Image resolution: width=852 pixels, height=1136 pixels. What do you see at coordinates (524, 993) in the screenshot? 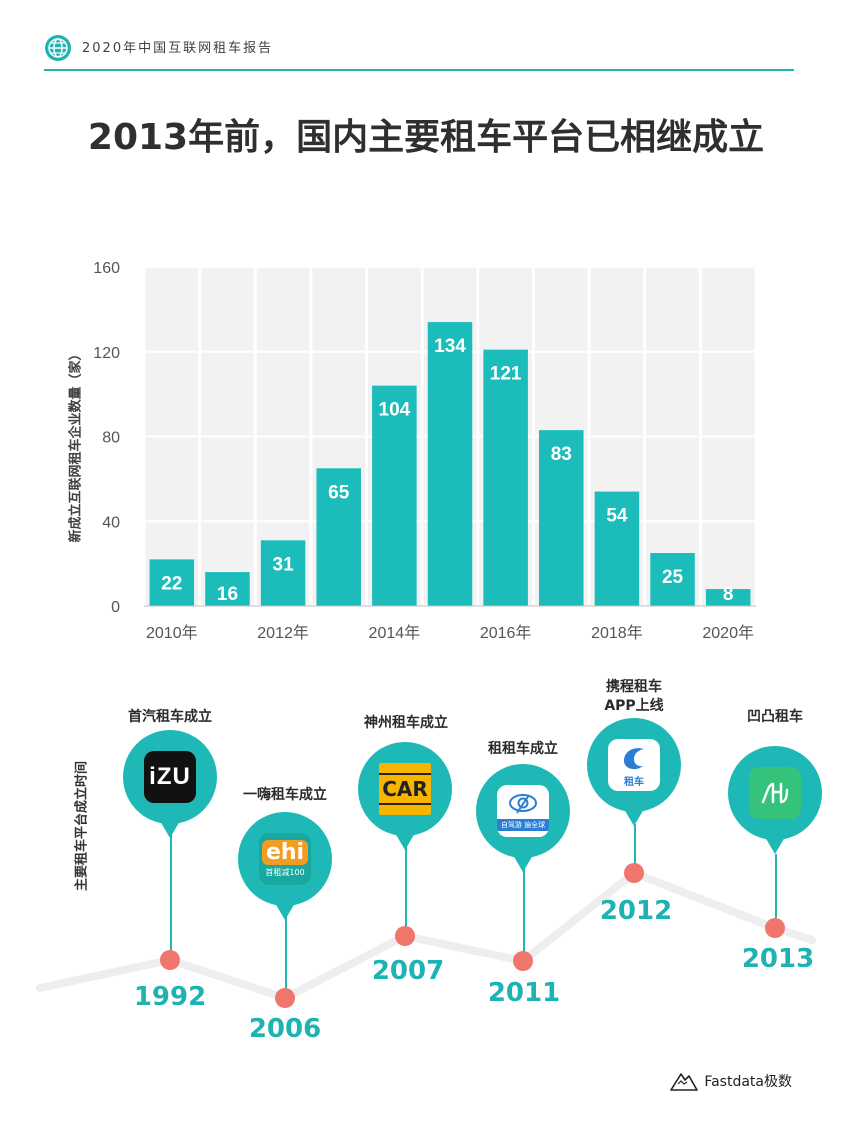
I see `timeline-year: 2011` at bounding box center [524, 993].